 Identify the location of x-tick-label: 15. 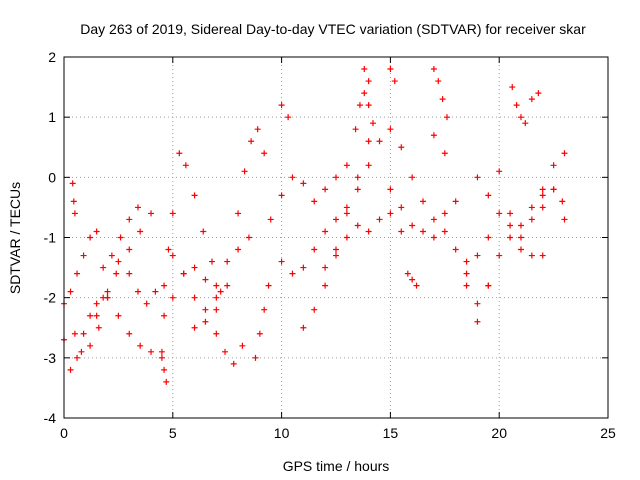
(391, 433).